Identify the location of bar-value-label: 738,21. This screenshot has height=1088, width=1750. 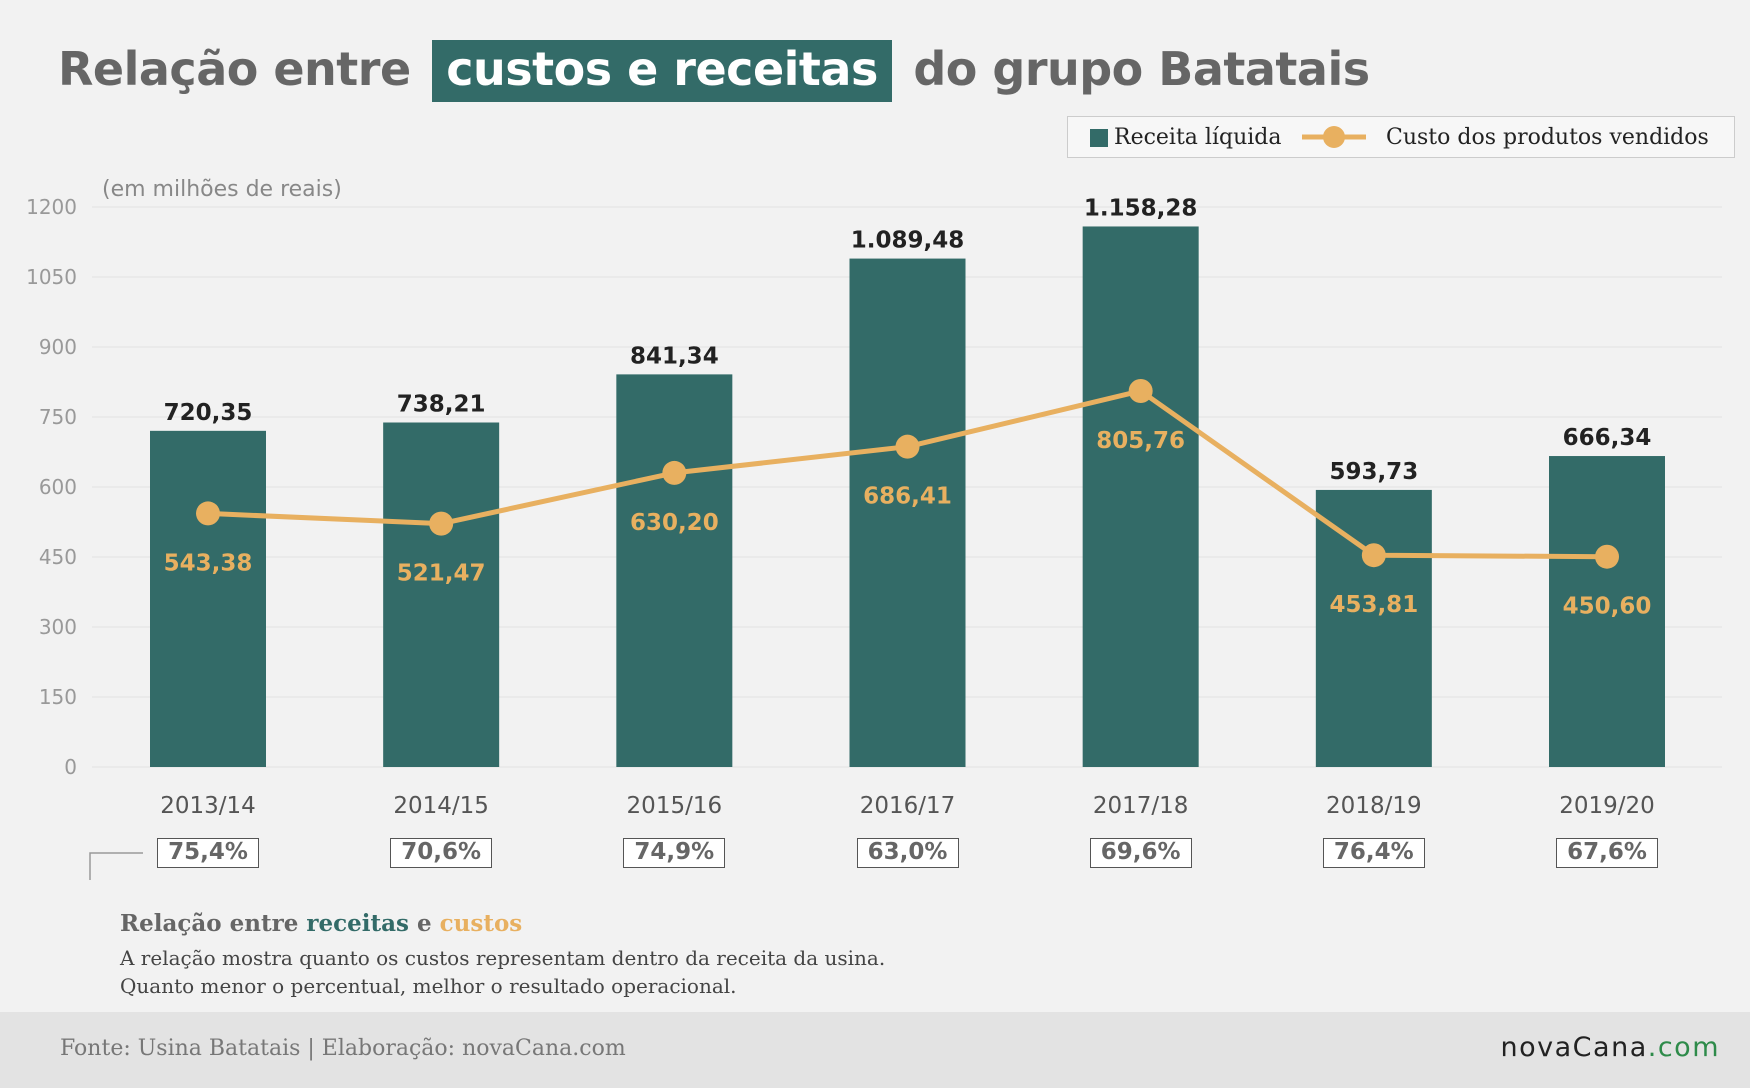
(441, 405).